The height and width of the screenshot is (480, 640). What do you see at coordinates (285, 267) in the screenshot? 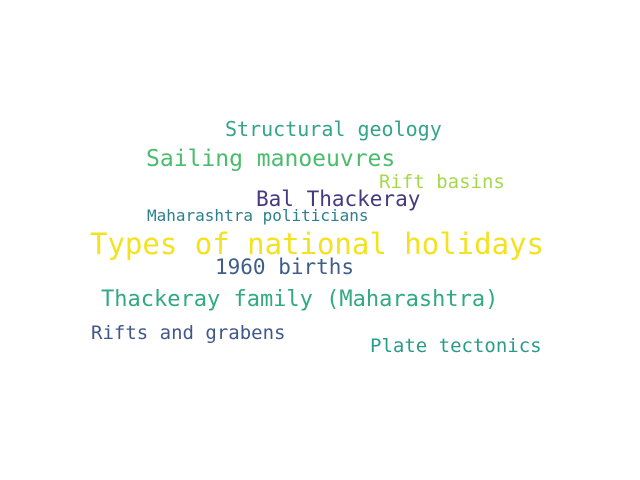
I see `word-1960-births: 1960 births` at bounding box center [285, 267].